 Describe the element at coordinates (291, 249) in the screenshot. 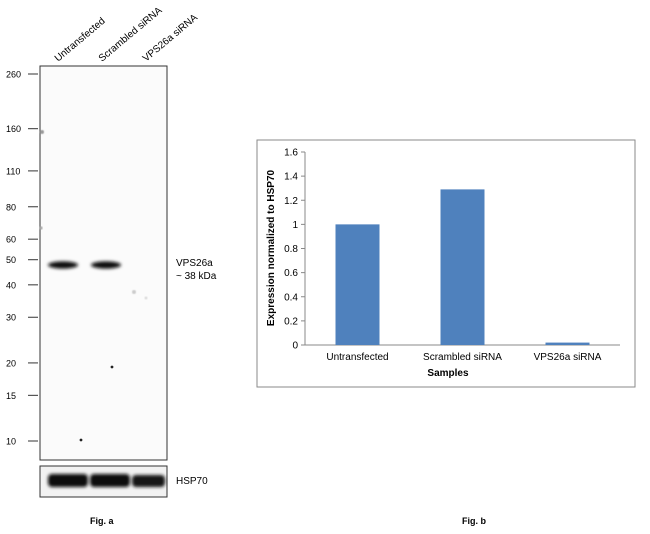

I see `y-tick-label: 0.8` at that location.